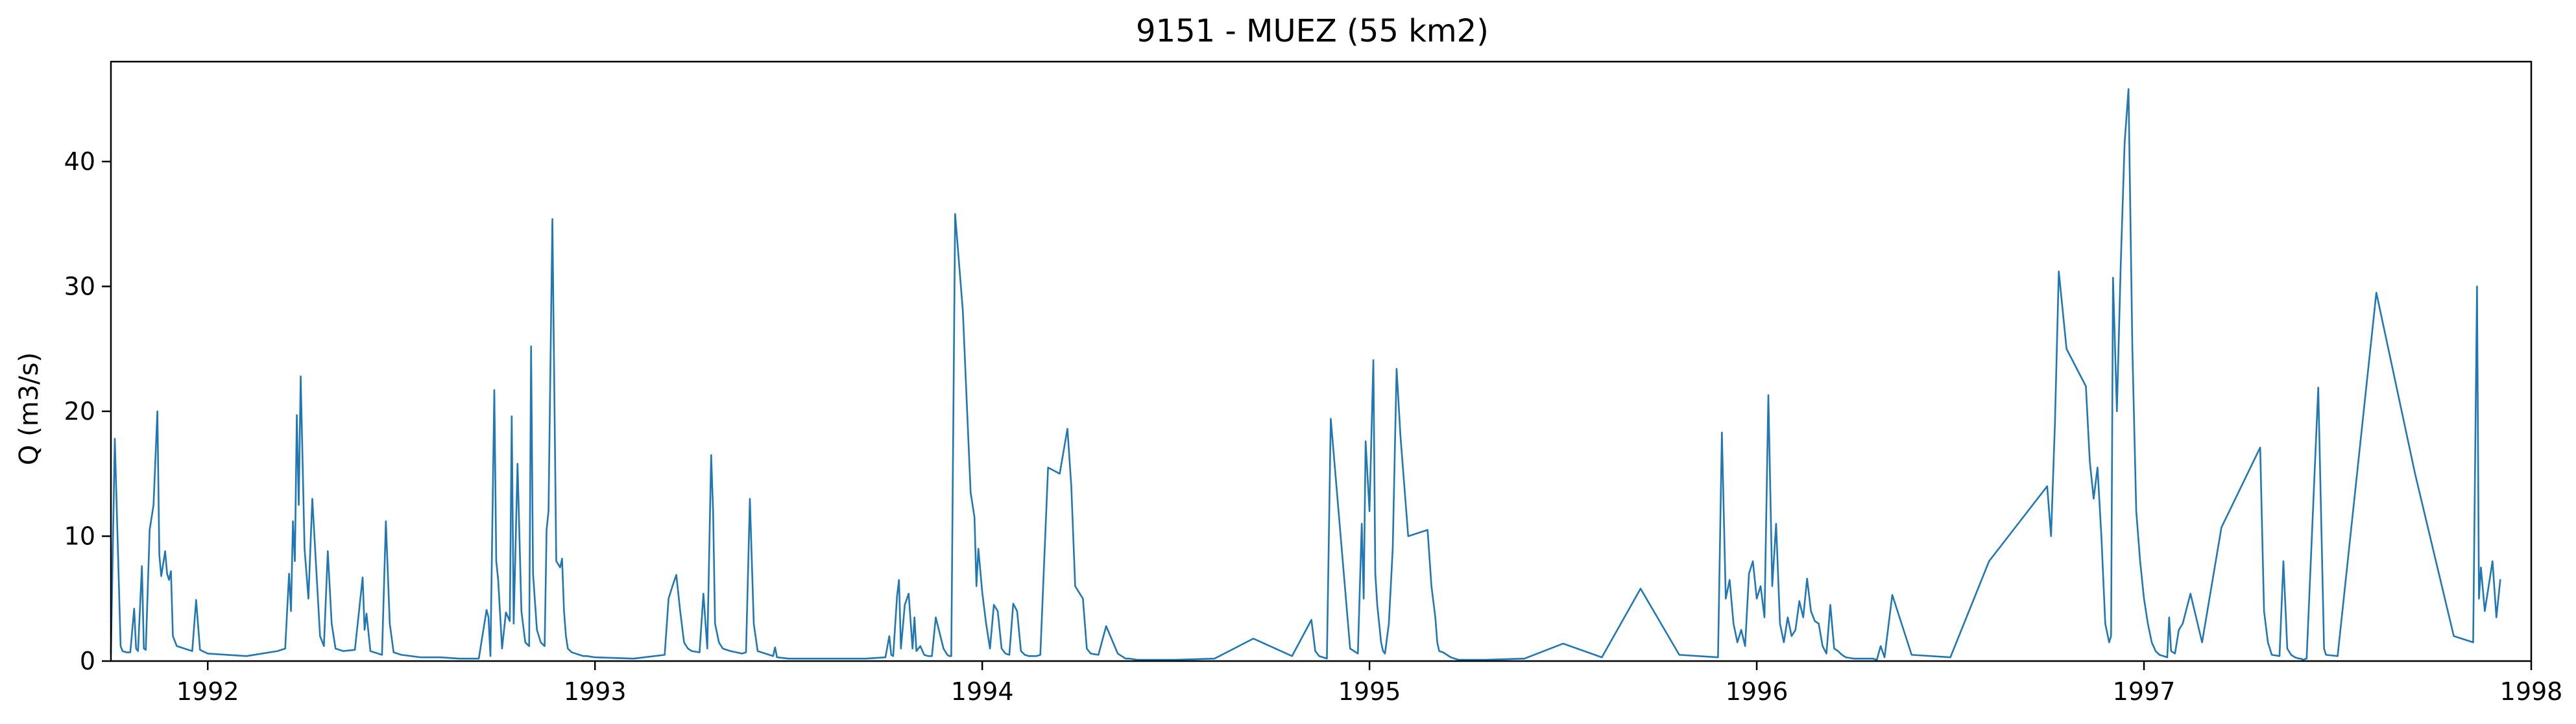  I want to click on y-axis-ticks: 0 10 20 30 40, so click(87, 411).